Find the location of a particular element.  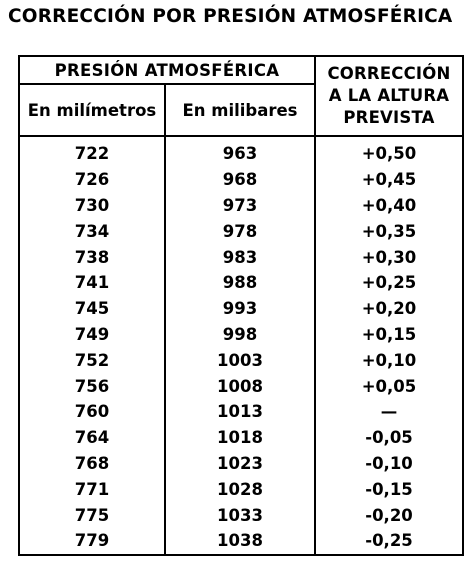

cell-correction: +0,05 is located at coordinates (389, 386).